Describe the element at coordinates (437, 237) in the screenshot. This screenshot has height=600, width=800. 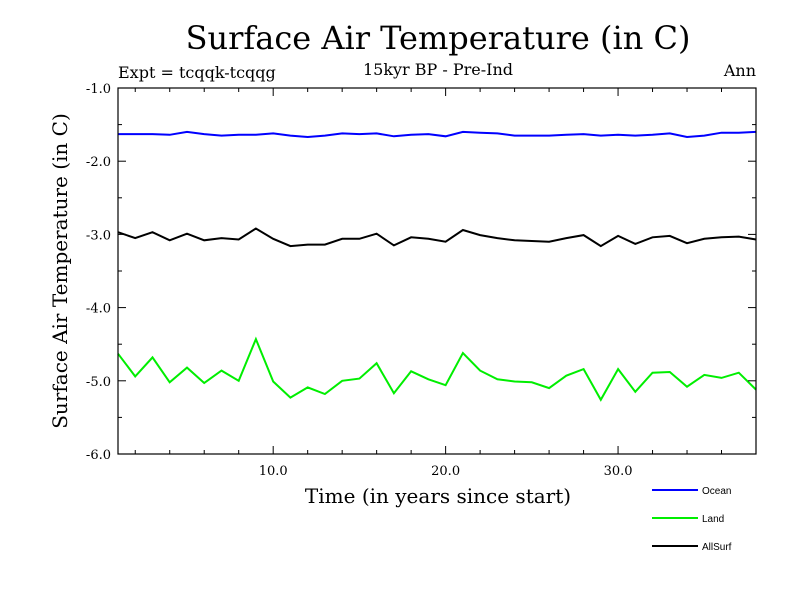
I see `series-line-allsurf` at that location.